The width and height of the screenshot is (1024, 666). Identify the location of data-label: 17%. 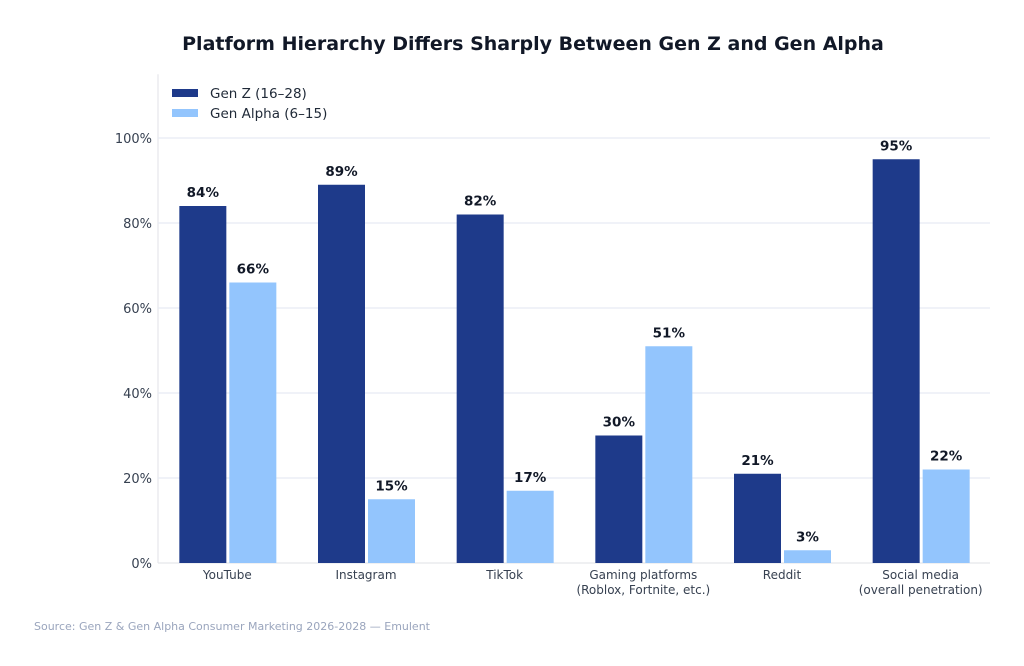
(530, 478).